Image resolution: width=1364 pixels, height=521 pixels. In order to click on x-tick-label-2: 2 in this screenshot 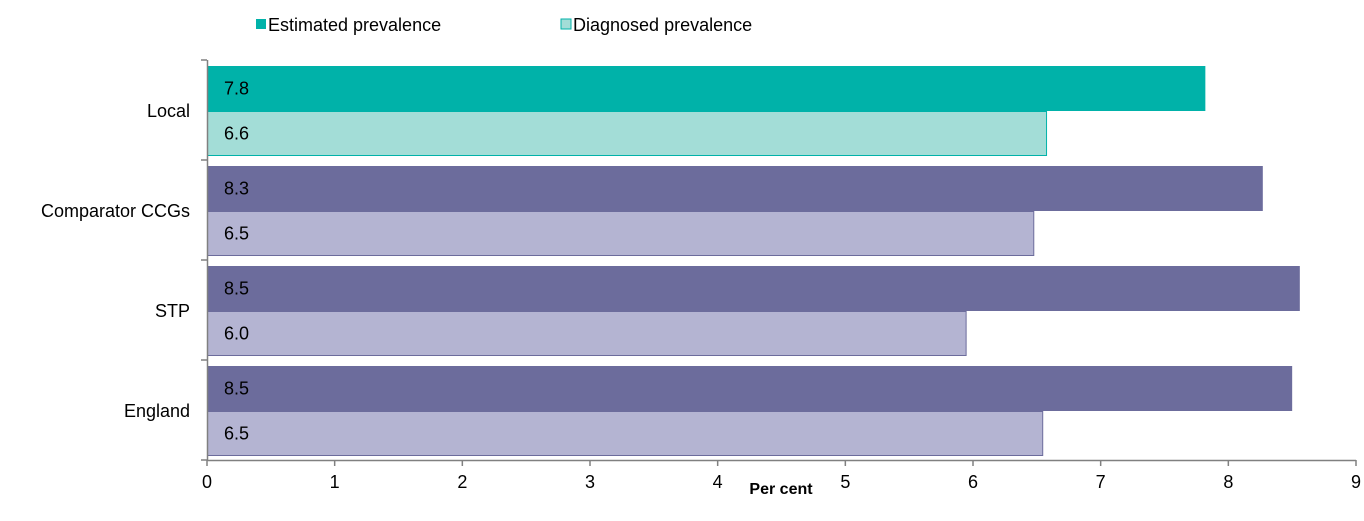, I will do `click(462, 482)`.